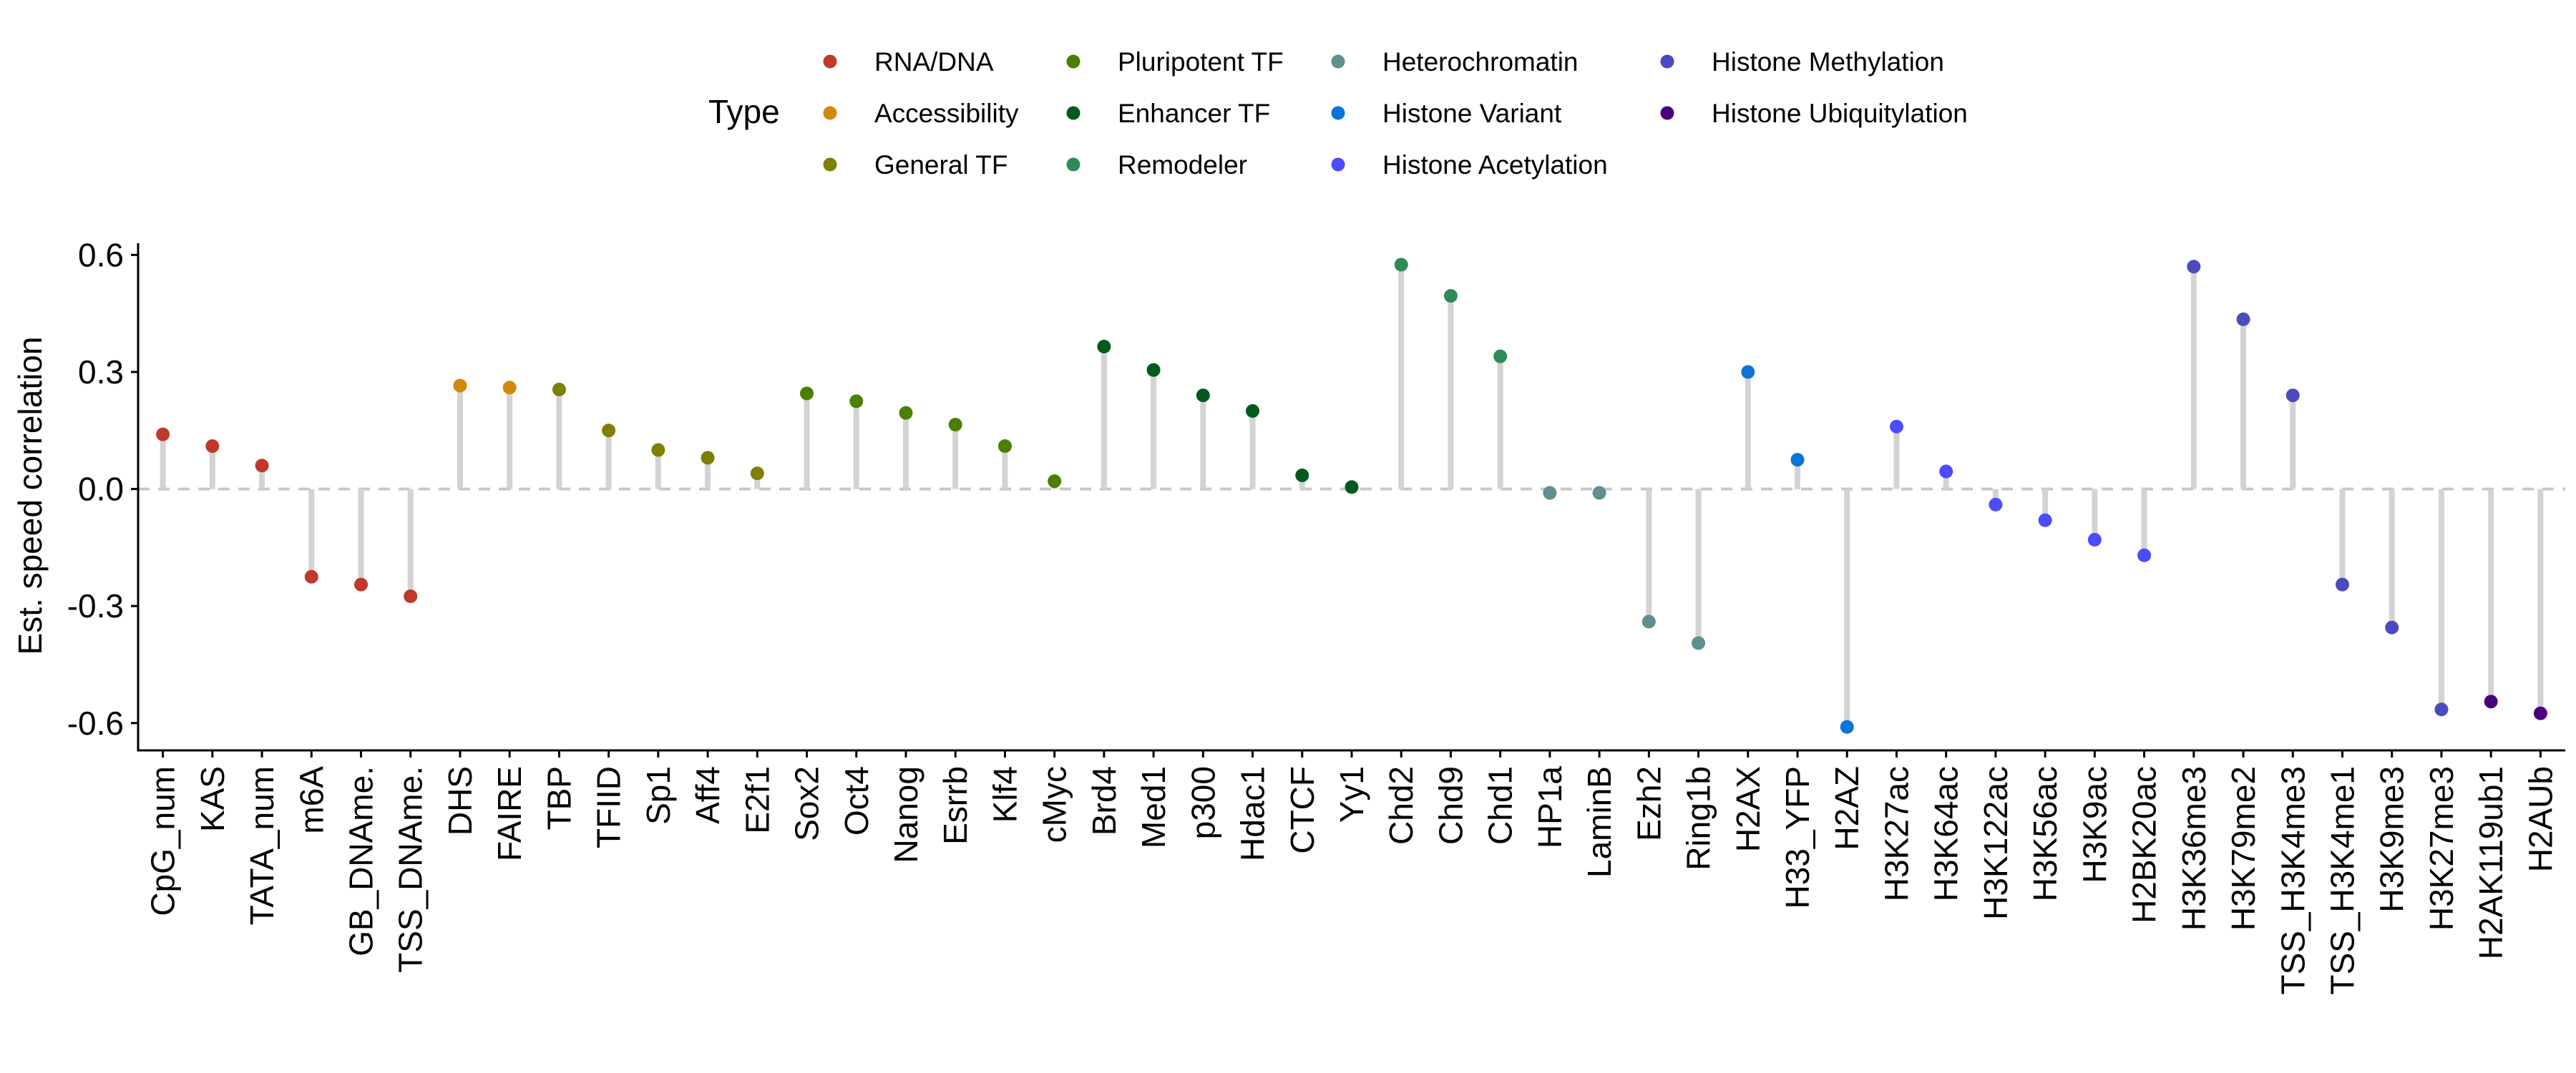  I want to click on x-tick-label: H2BK20ac, so click(2144, 845).